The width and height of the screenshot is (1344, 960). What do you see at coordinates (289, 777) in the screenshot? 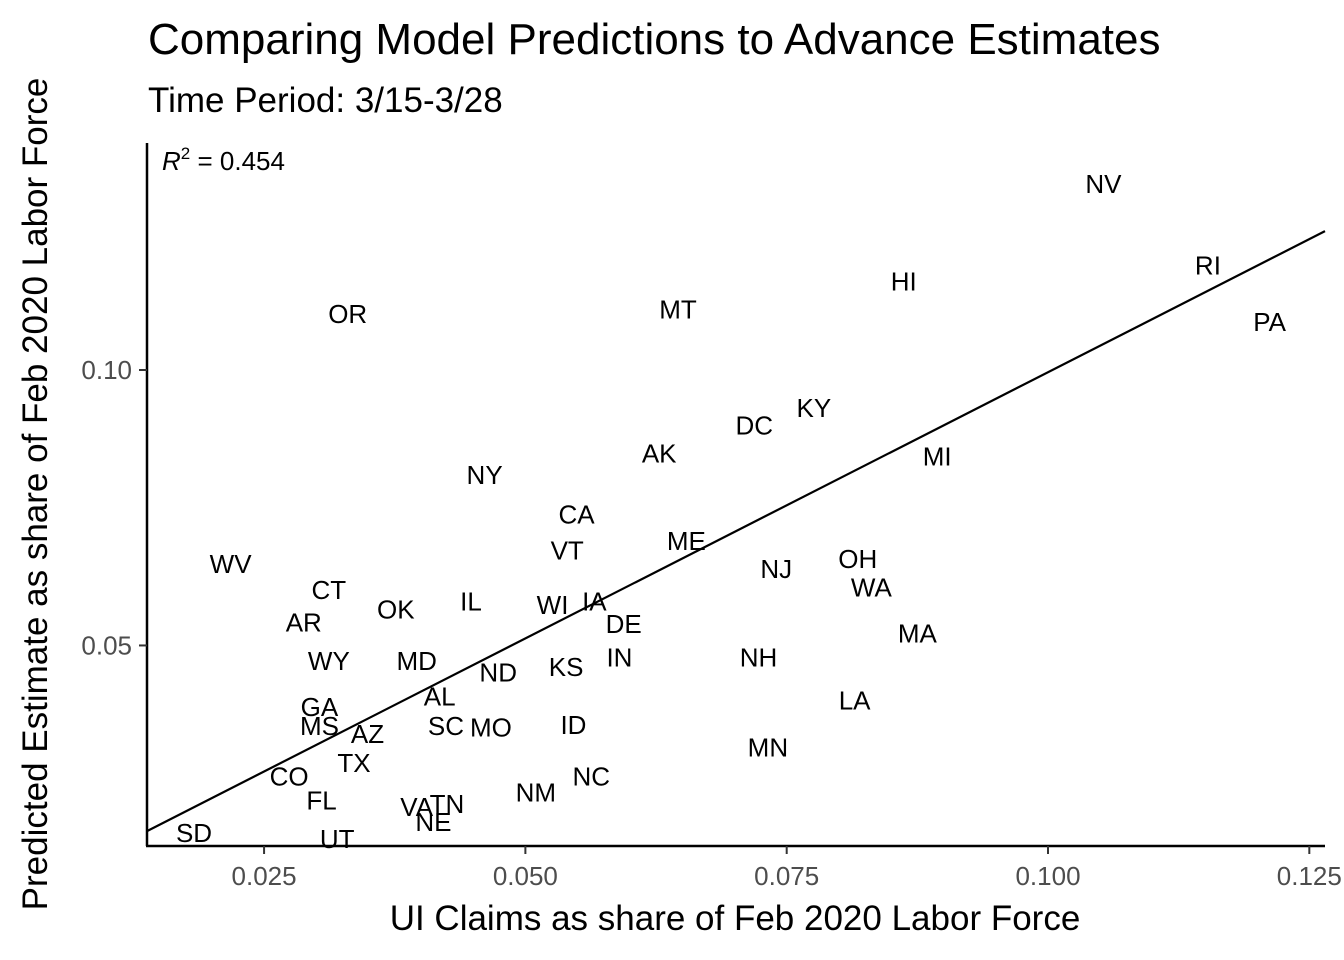
I see `point-label-co: CO` at bounding box center [289, 777].